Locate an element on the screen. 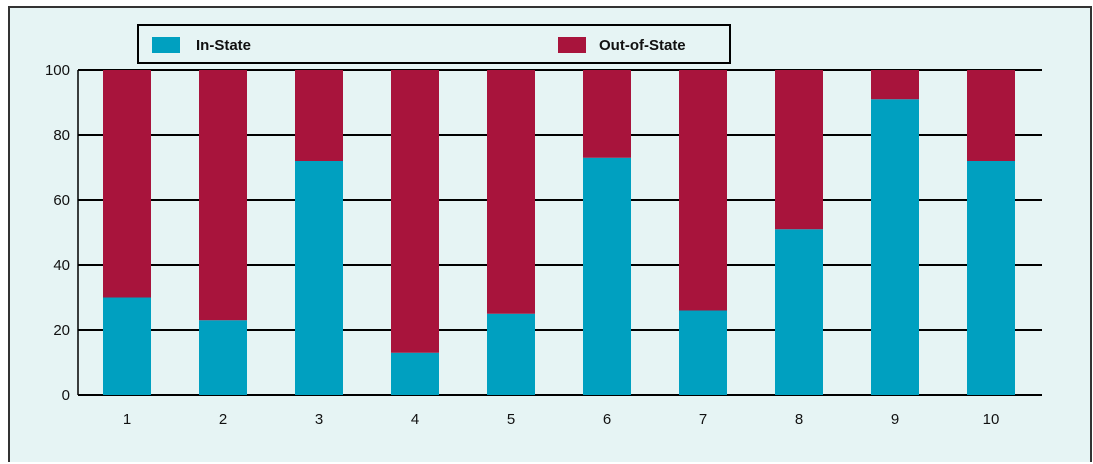 Image resolution: width=1093 pixels, height=464 pixels. y-tick-label: 0 is located at coordinates (66, 395).